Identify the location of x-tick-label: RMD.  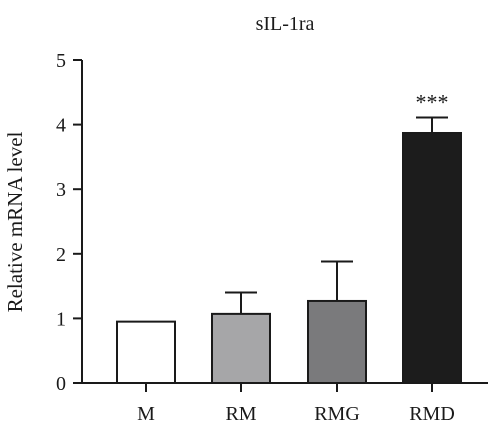
(432, 414).